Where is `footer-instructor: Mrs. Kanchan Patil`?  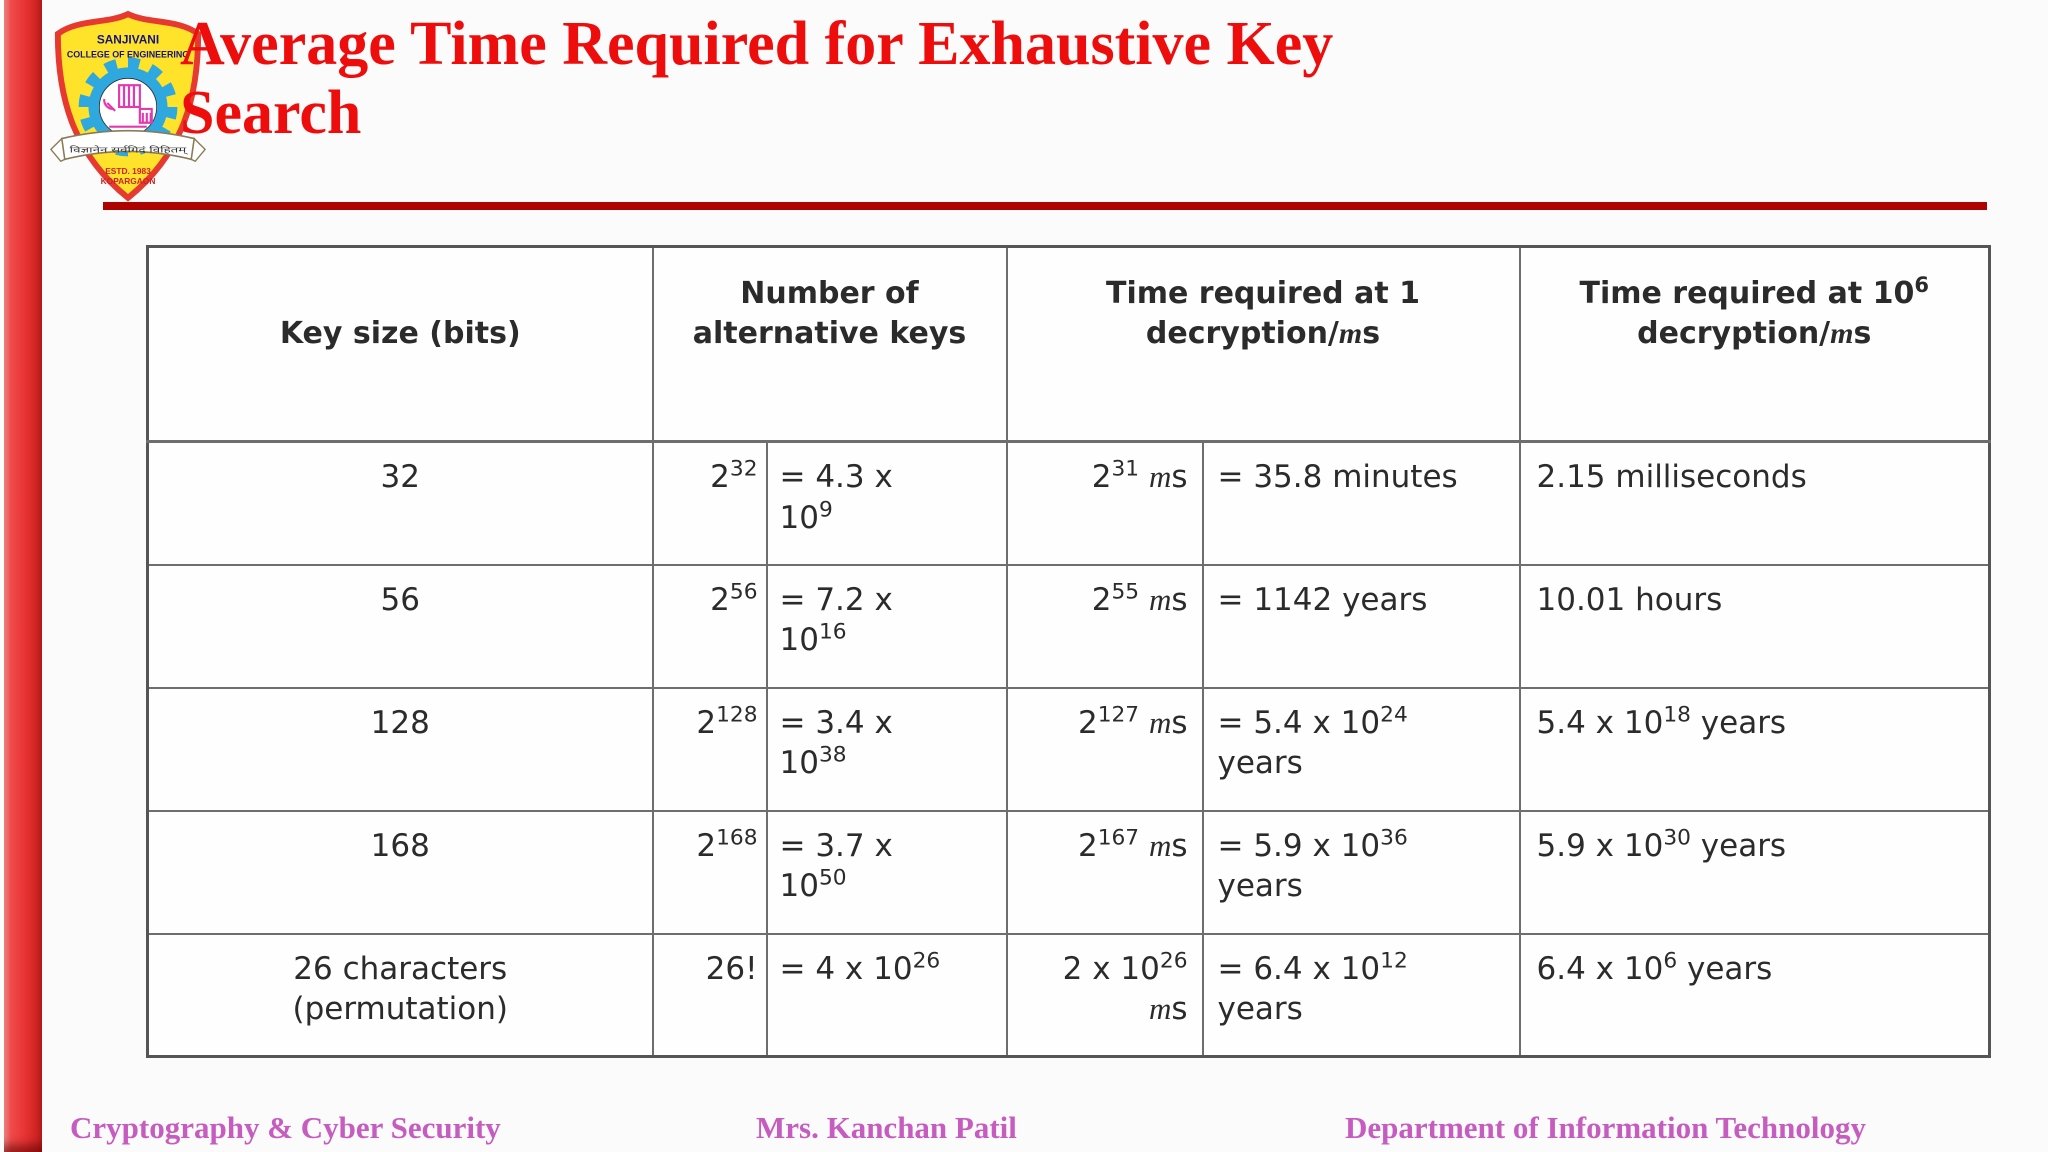 footer-instructor: Mrs. Kanchan Patil is located at coordinates (886, 1127).